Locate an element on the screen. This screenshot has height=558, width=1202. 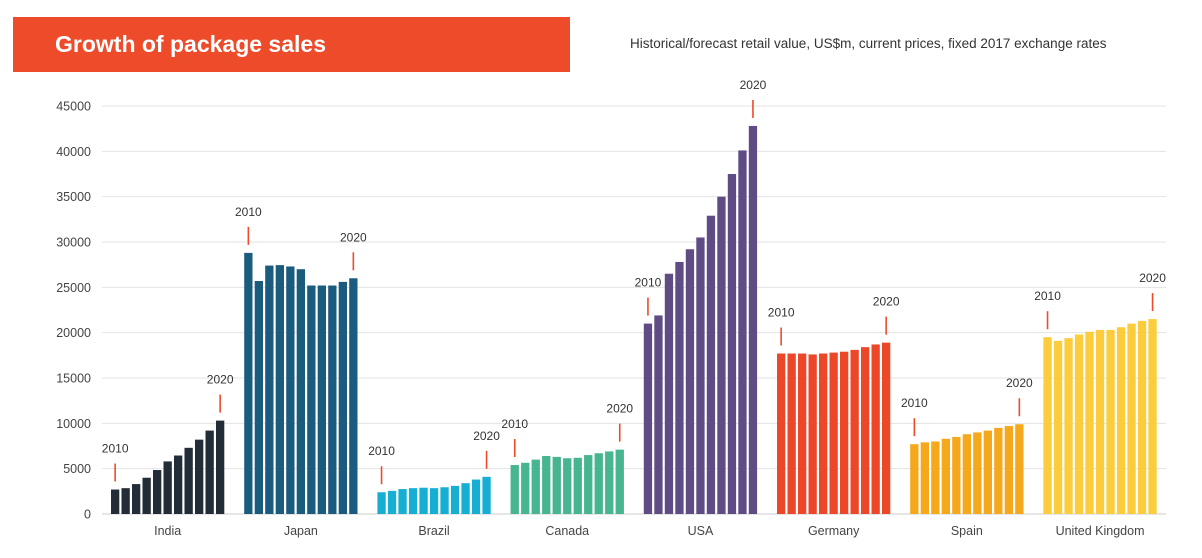
y-tick-label: 0 is located at coordinates (87, 515).